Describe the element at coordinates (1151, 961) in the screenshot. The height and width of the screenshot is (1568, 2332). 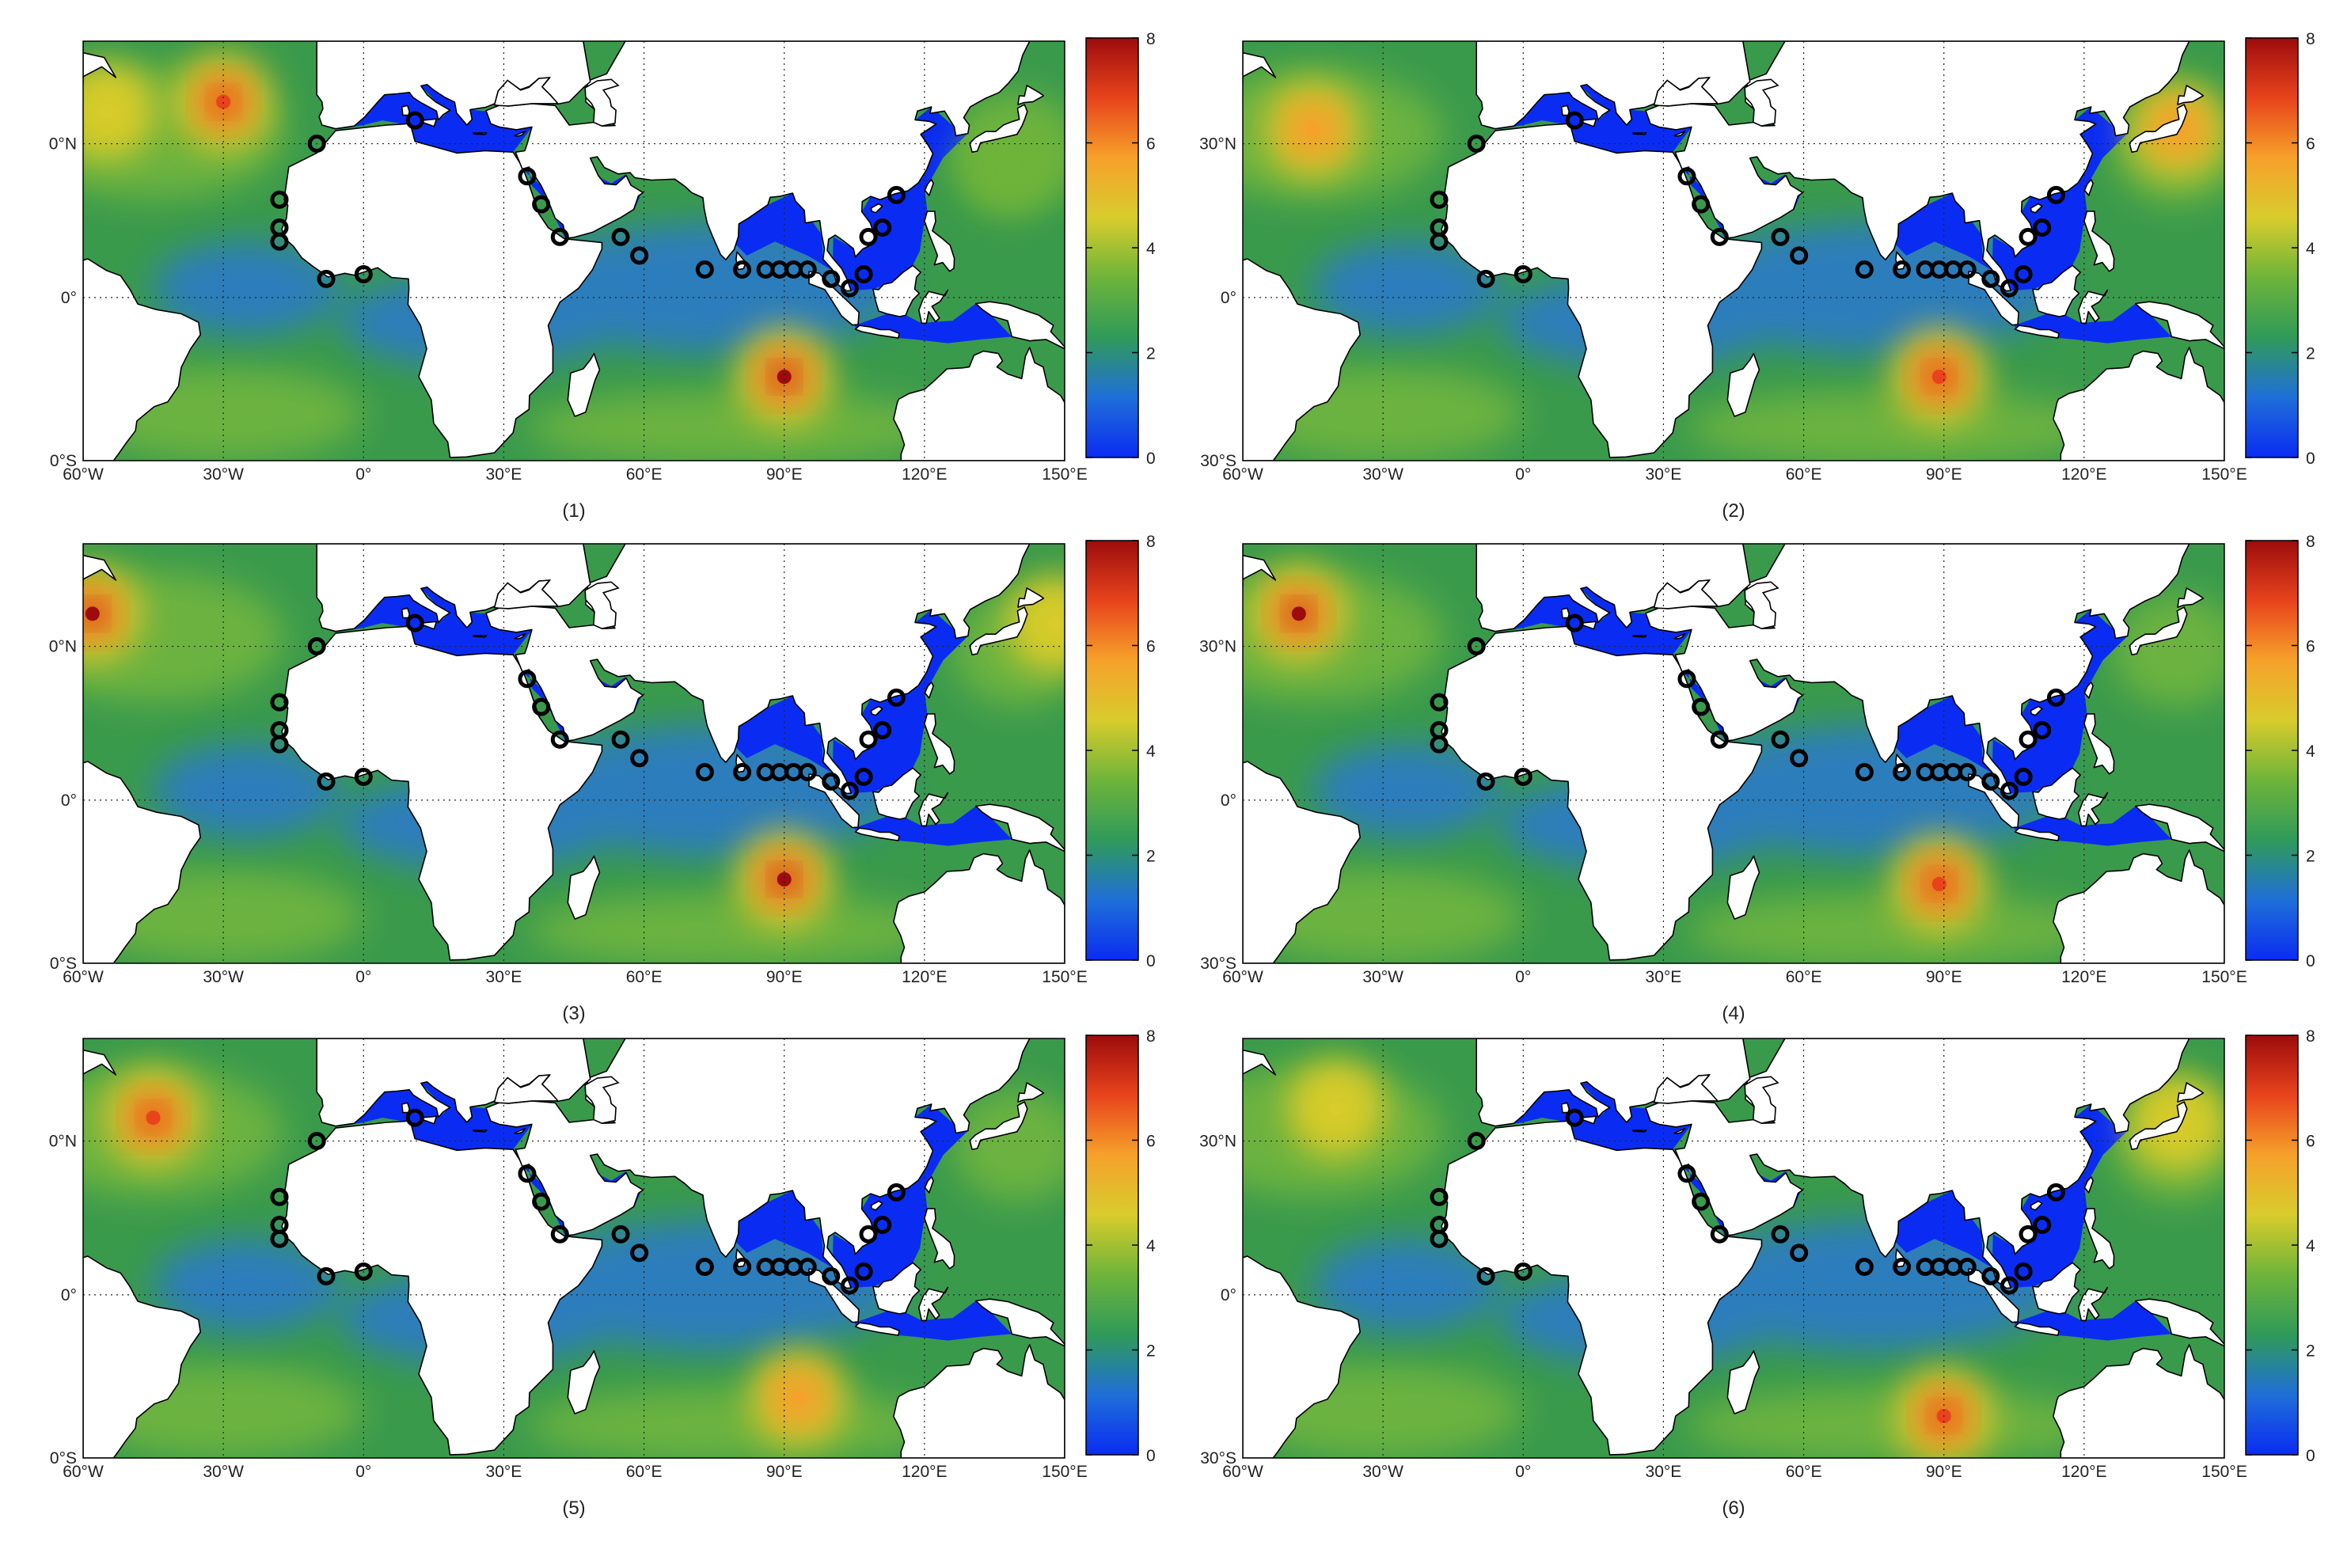
I see `colorbar-tick-label: 0` at that location.